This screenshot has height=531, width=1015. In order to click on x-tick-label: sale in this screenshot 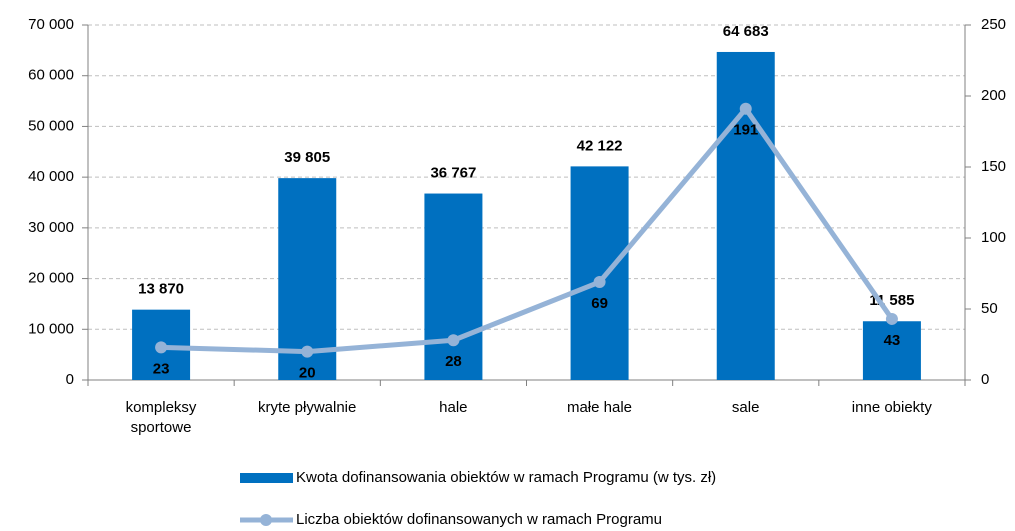, I will do `click(745, 407)`.